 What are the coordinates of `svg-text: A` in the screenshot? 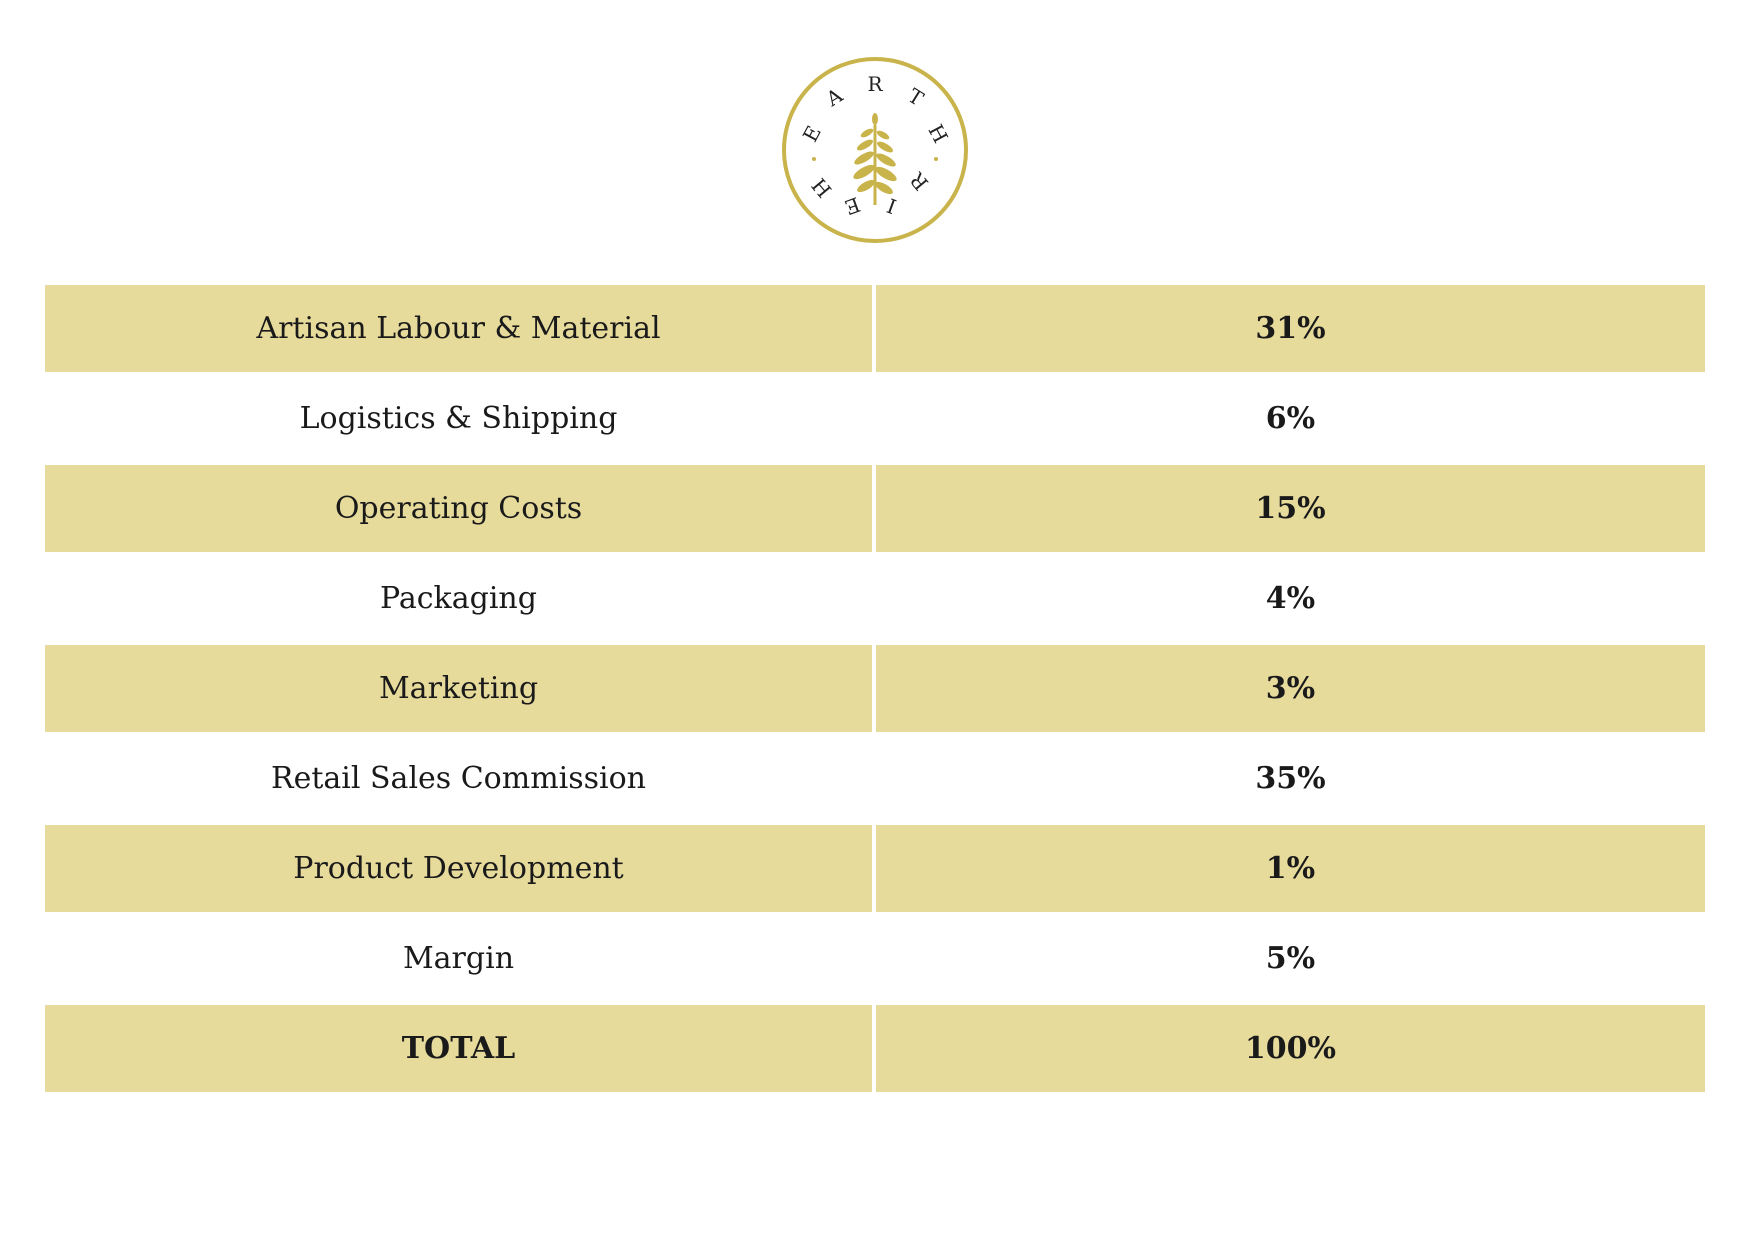 It's located at (834, 97).